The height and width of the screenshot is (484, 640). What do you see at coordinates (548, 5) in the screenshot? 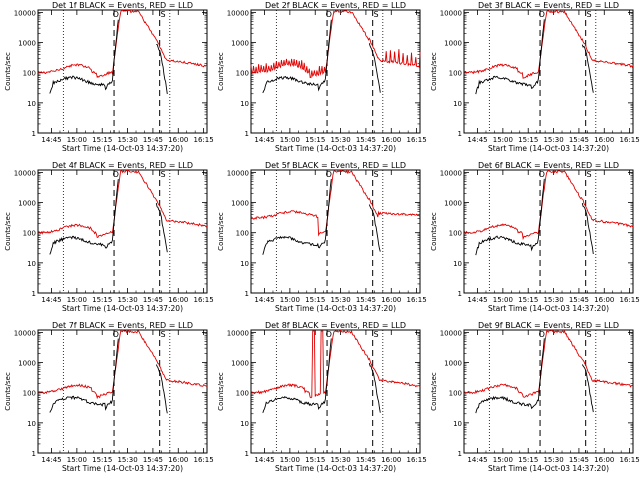
I see `plot-title: Det 3f BLACK = Events, RED = LLD` at bounding box center [548, 5].